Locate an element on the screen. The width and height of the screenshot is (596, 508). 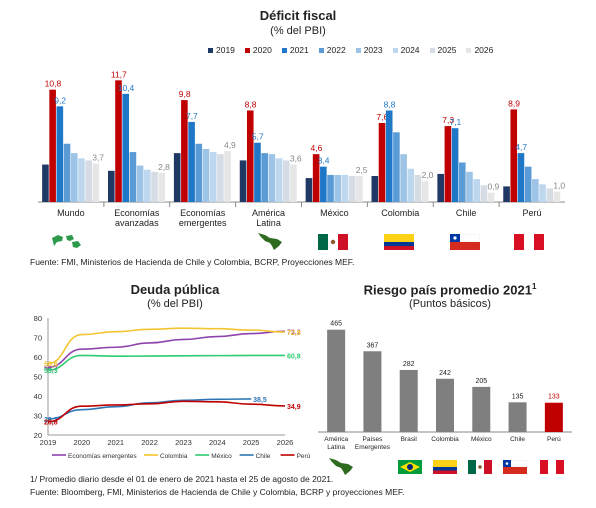
legend-item: 2025 is located at coordinates (443, 50).